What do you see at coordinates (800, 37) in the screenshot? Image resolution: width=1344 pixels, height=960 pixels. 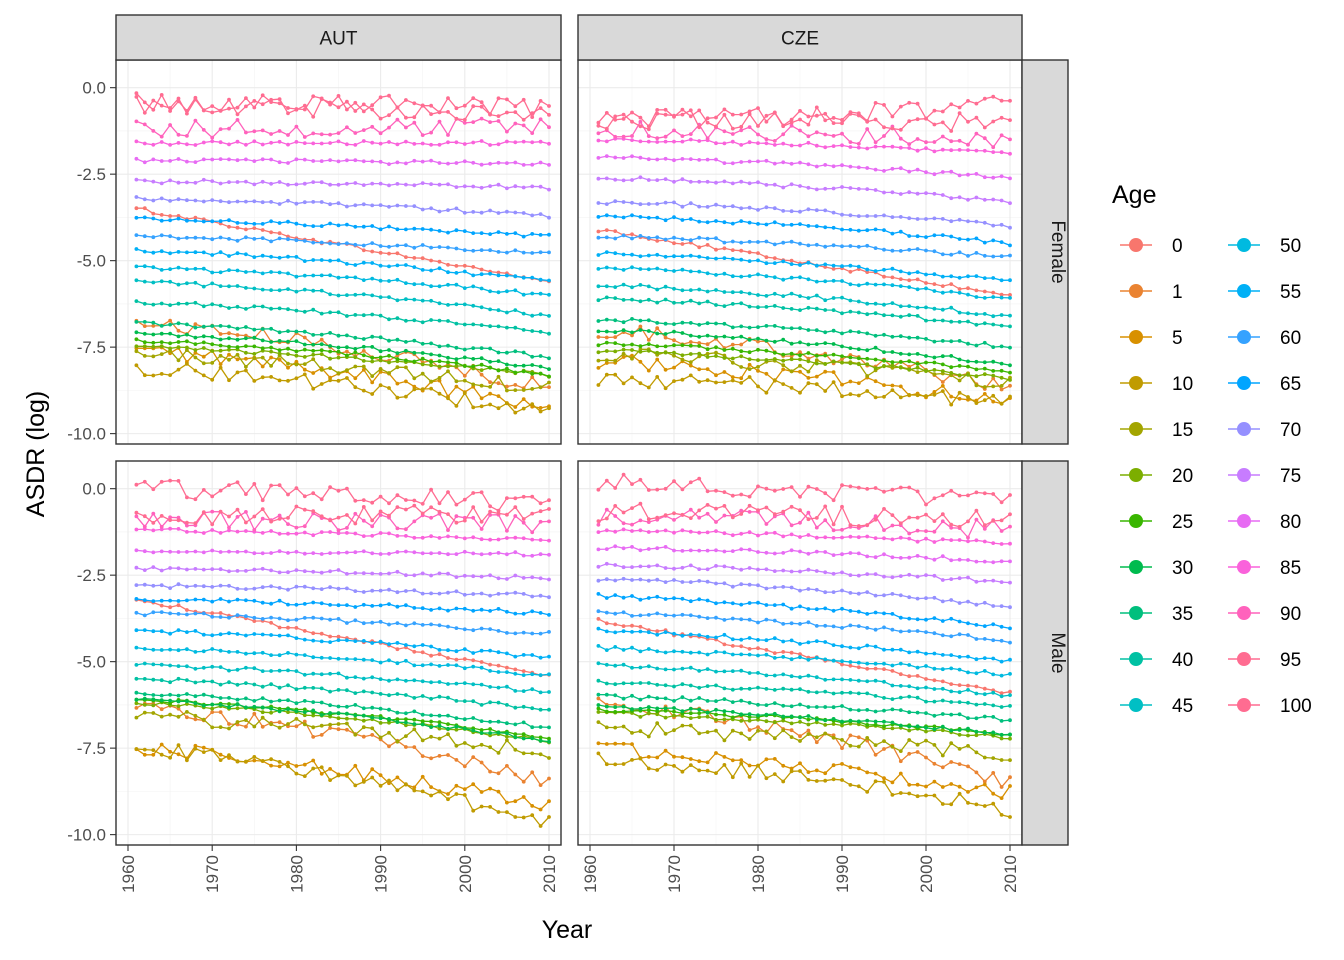 I see `strip-col` at bounding box center [800, 37].